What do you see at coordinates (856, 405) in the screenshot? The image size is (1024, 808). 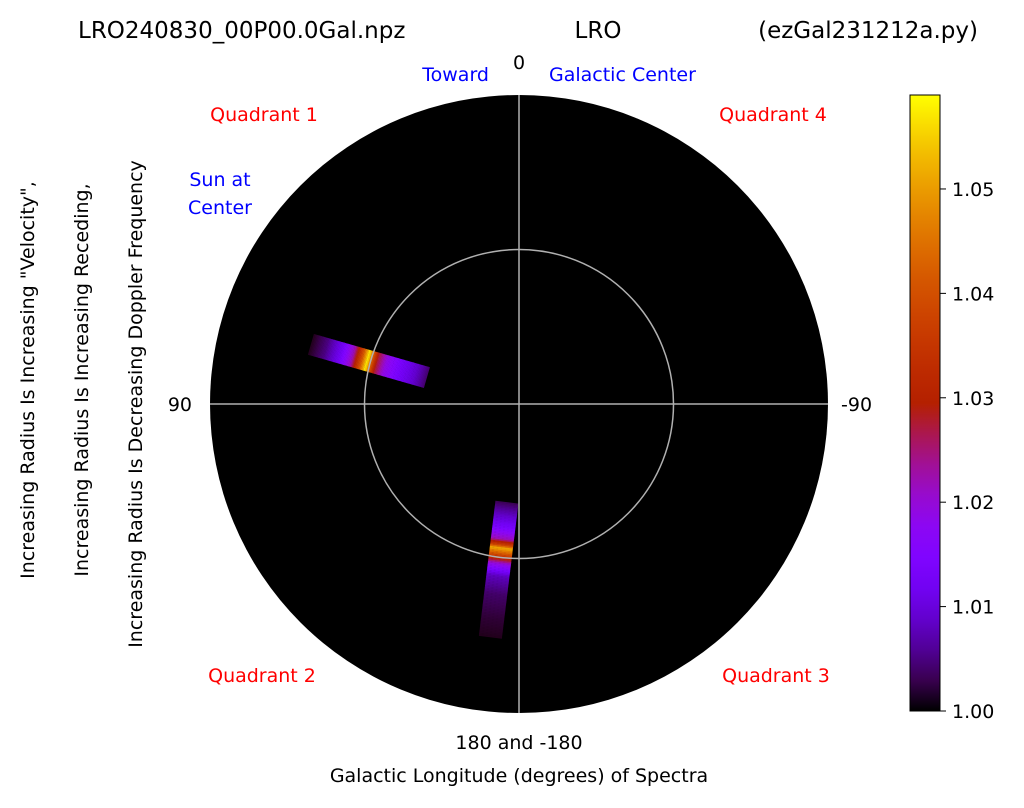 I see `angle-label-minus-90: -90` at bounding box center [856, 405].